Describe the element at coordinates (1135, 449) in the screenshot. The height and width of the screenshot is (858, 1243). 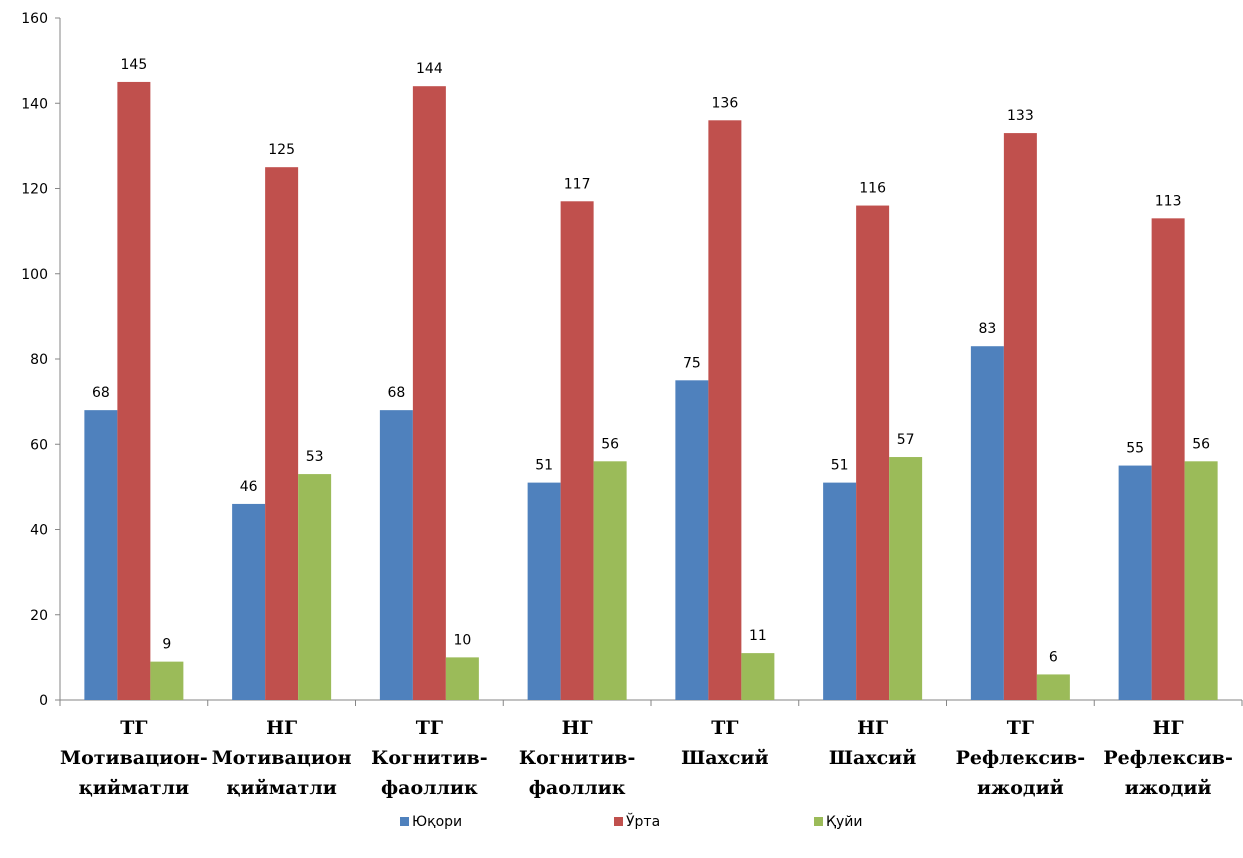
I see `data-label: 55` at that location.